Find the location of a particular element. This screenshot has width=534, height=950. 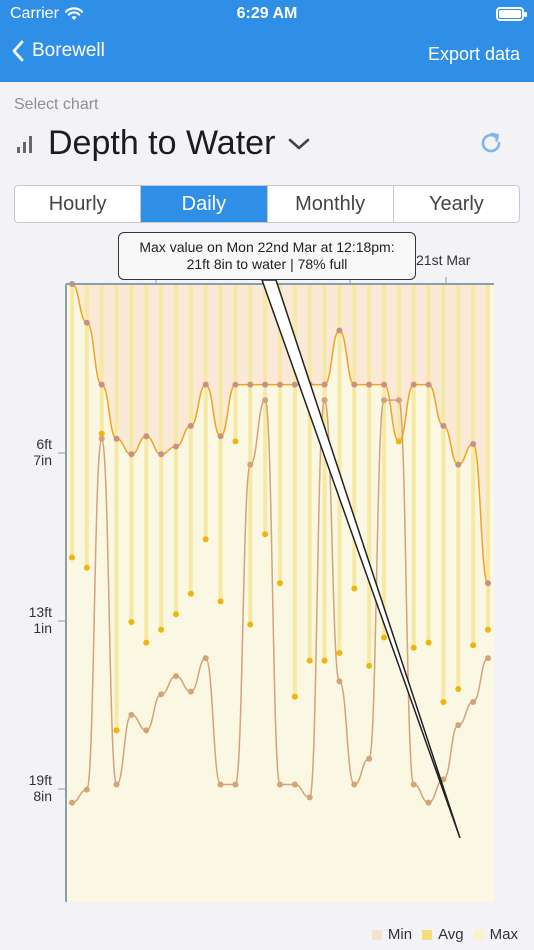

chart-legend: Min Avg Max is located at coordinates (444, 934).